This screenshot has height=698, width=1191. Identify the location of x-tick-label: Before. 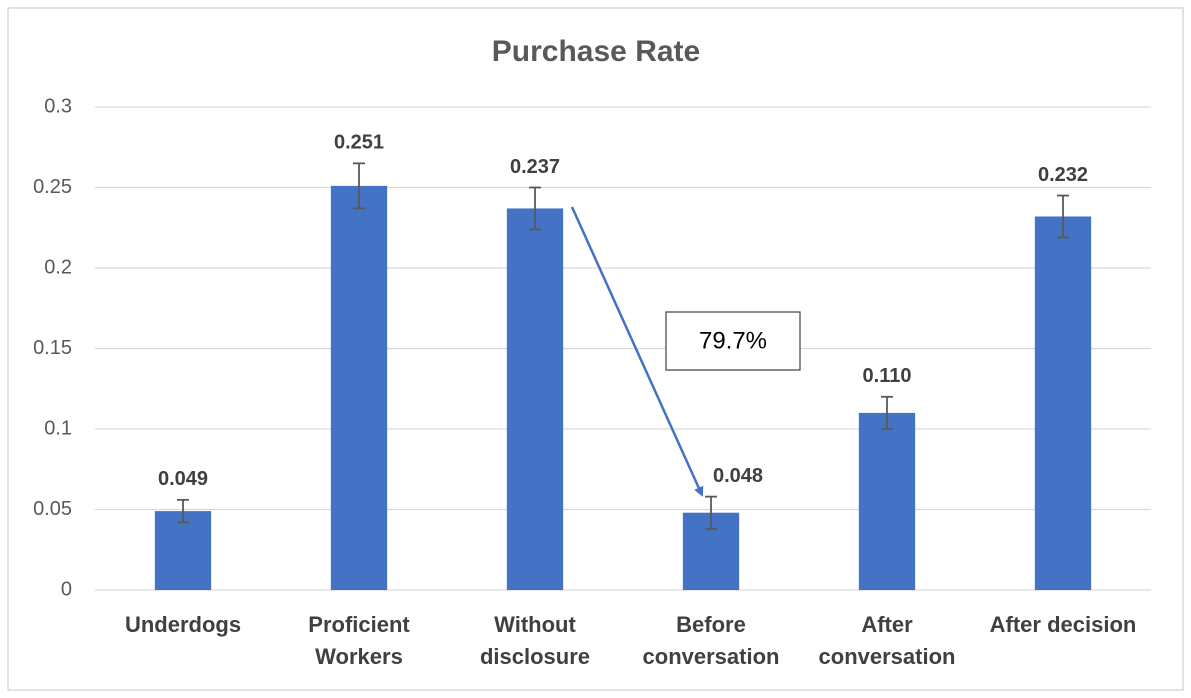
(711, 624).